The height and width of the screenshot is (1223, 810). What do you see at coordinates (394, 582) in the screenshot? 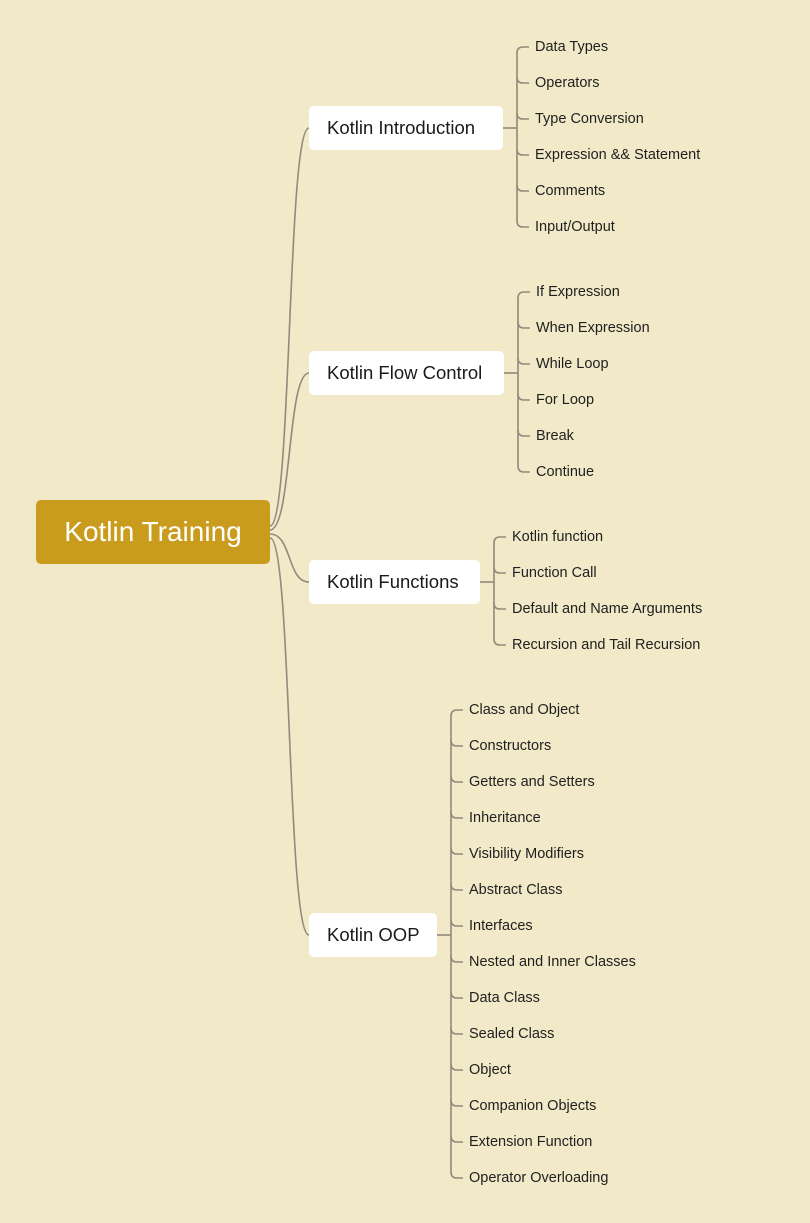
I see `branch-node: Kotlin Functions` at bounding box center [394, 582].